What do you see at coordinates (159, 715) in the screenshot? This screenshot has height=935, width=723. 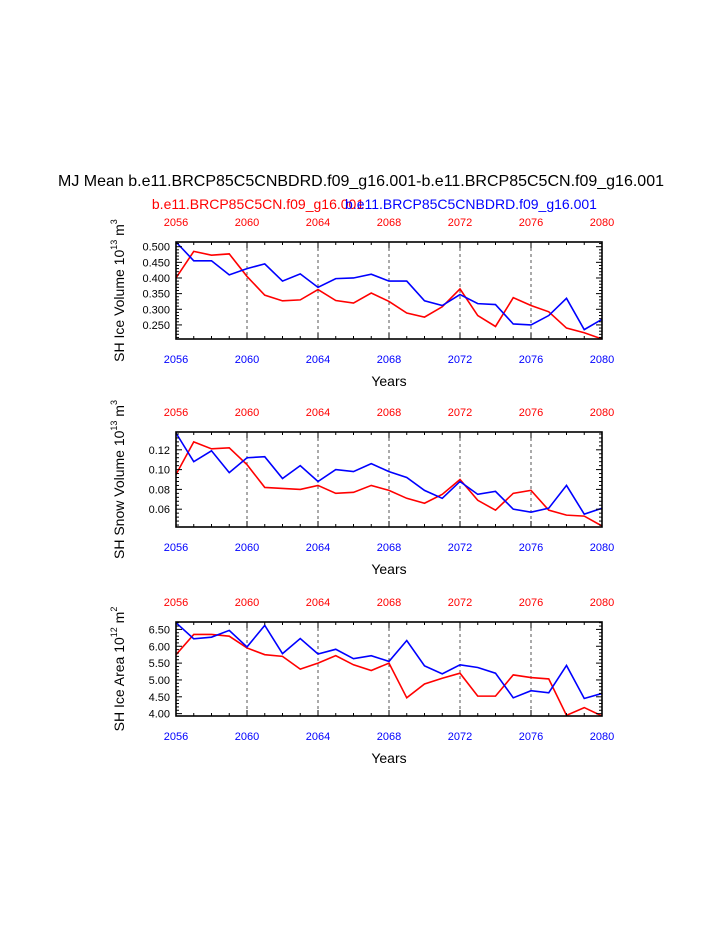 I see `ytick-label: 4.00` at bounding box center [159, 715].